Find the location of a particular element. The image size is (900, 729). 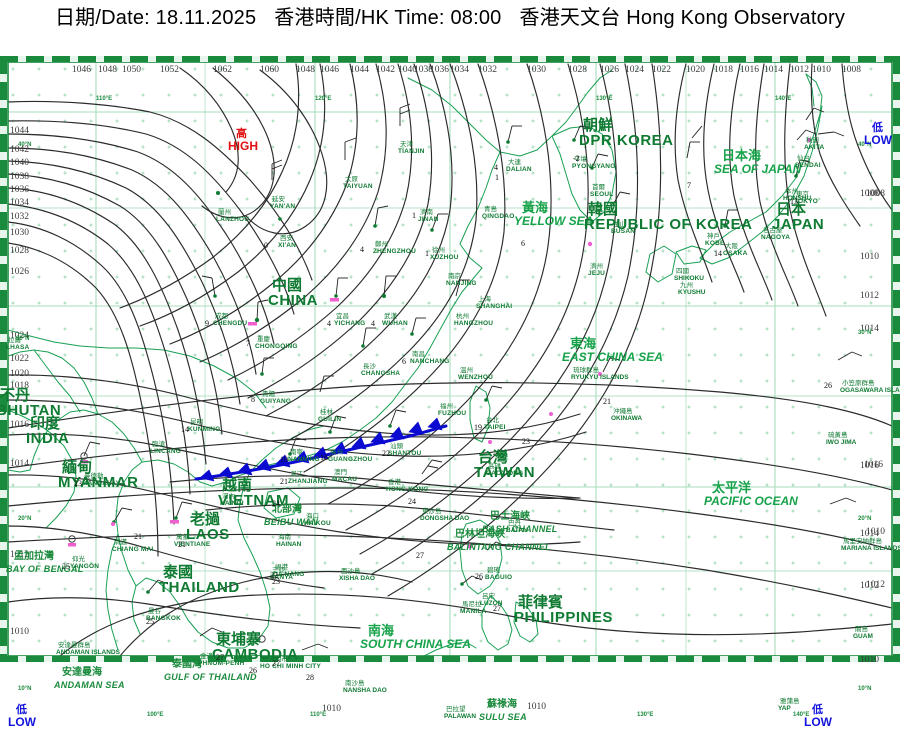

plotted-temperature: 26 is located at coordinates (253, 670).